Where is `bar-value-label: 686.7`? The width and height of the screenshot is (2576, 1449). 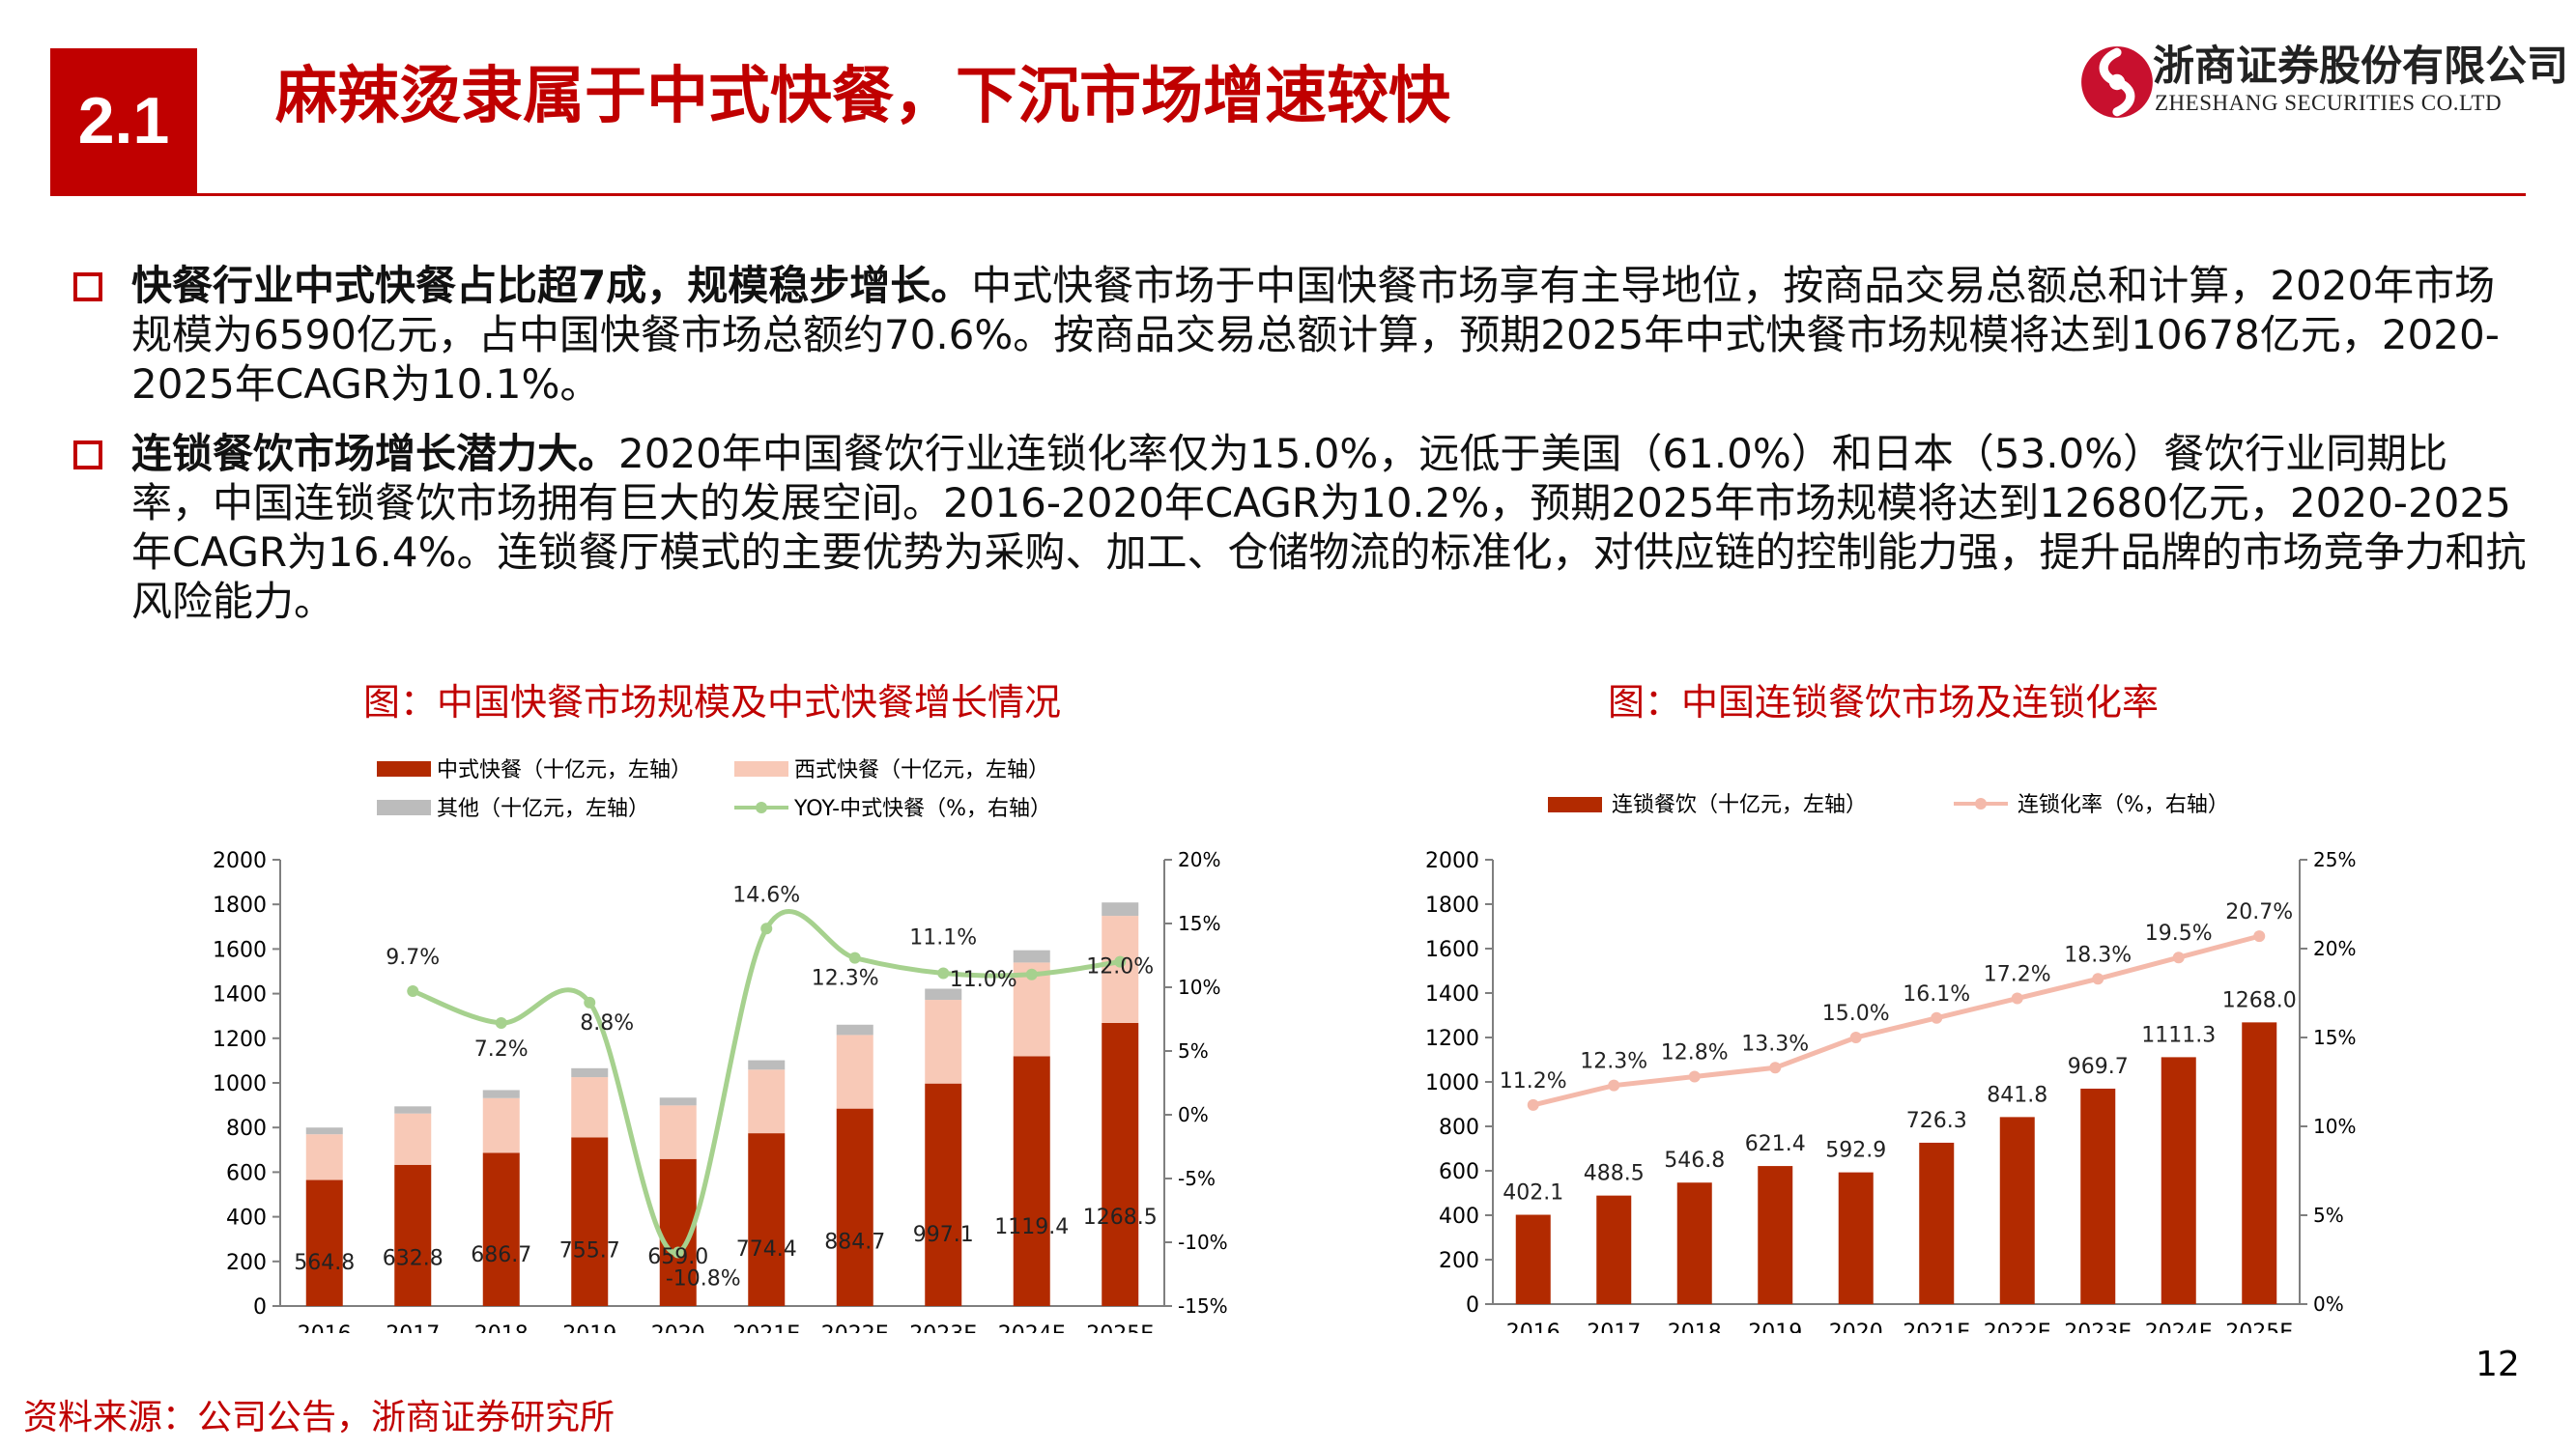
bar-value-label: 686.7 is located at coordinates (501, 1255).